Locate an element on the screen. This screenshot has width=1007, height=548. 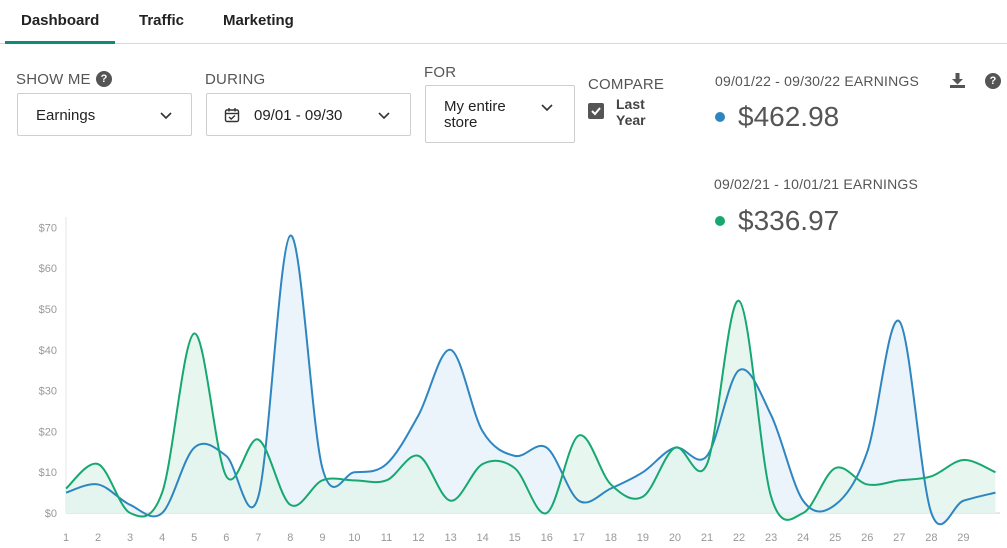
y-tick-label: $20 is located at coordinates (48, 432).